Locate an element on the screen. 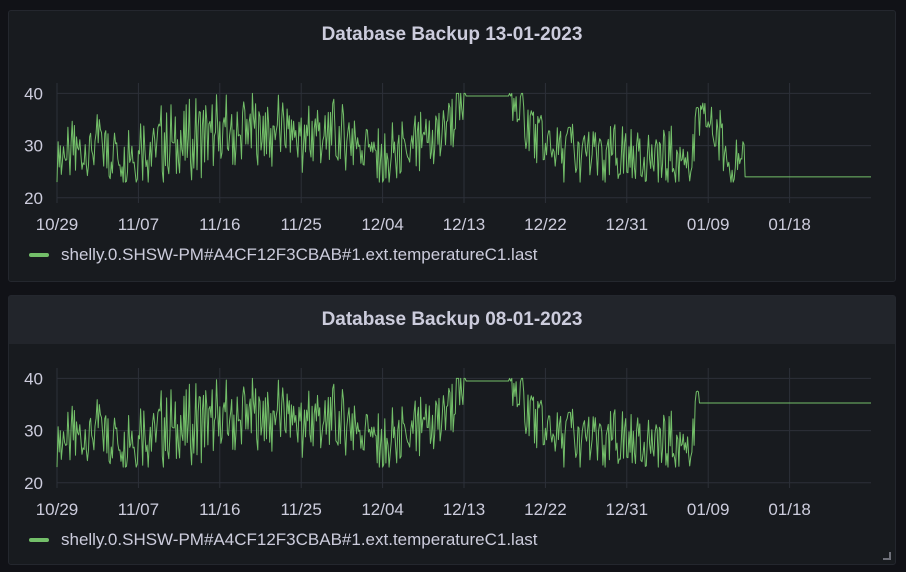 The height and width of the screenshot is (572, 906). panel-title: Database Backup 13-01-2023 is located at coordinates (452, 34).